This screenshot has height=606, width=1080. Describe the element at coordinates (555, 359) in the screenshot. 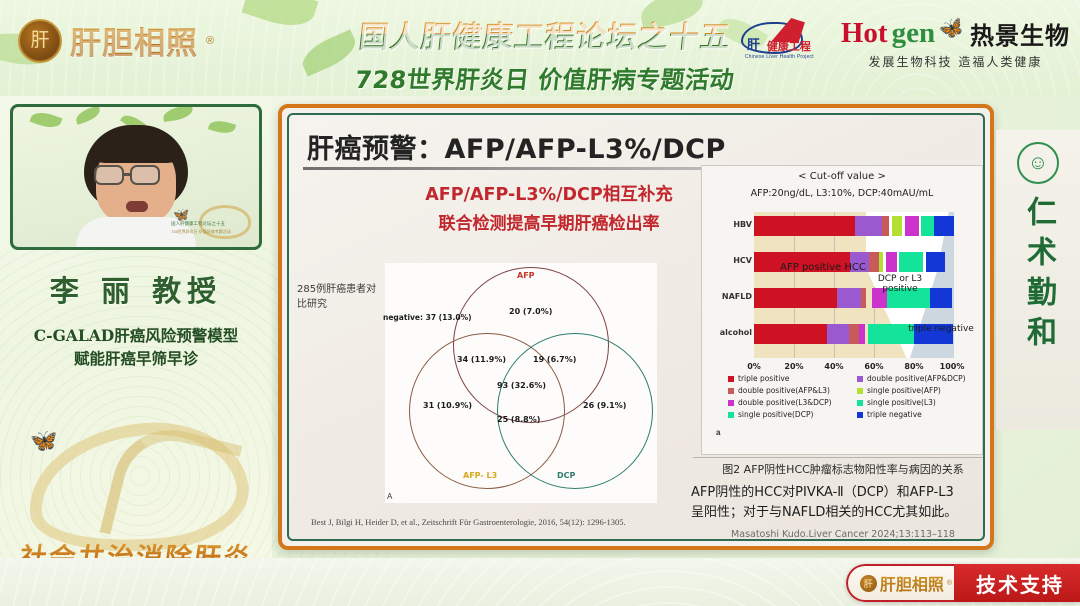

I see `venn-value-afp-dcp: 19 (6.7%)` at that location.